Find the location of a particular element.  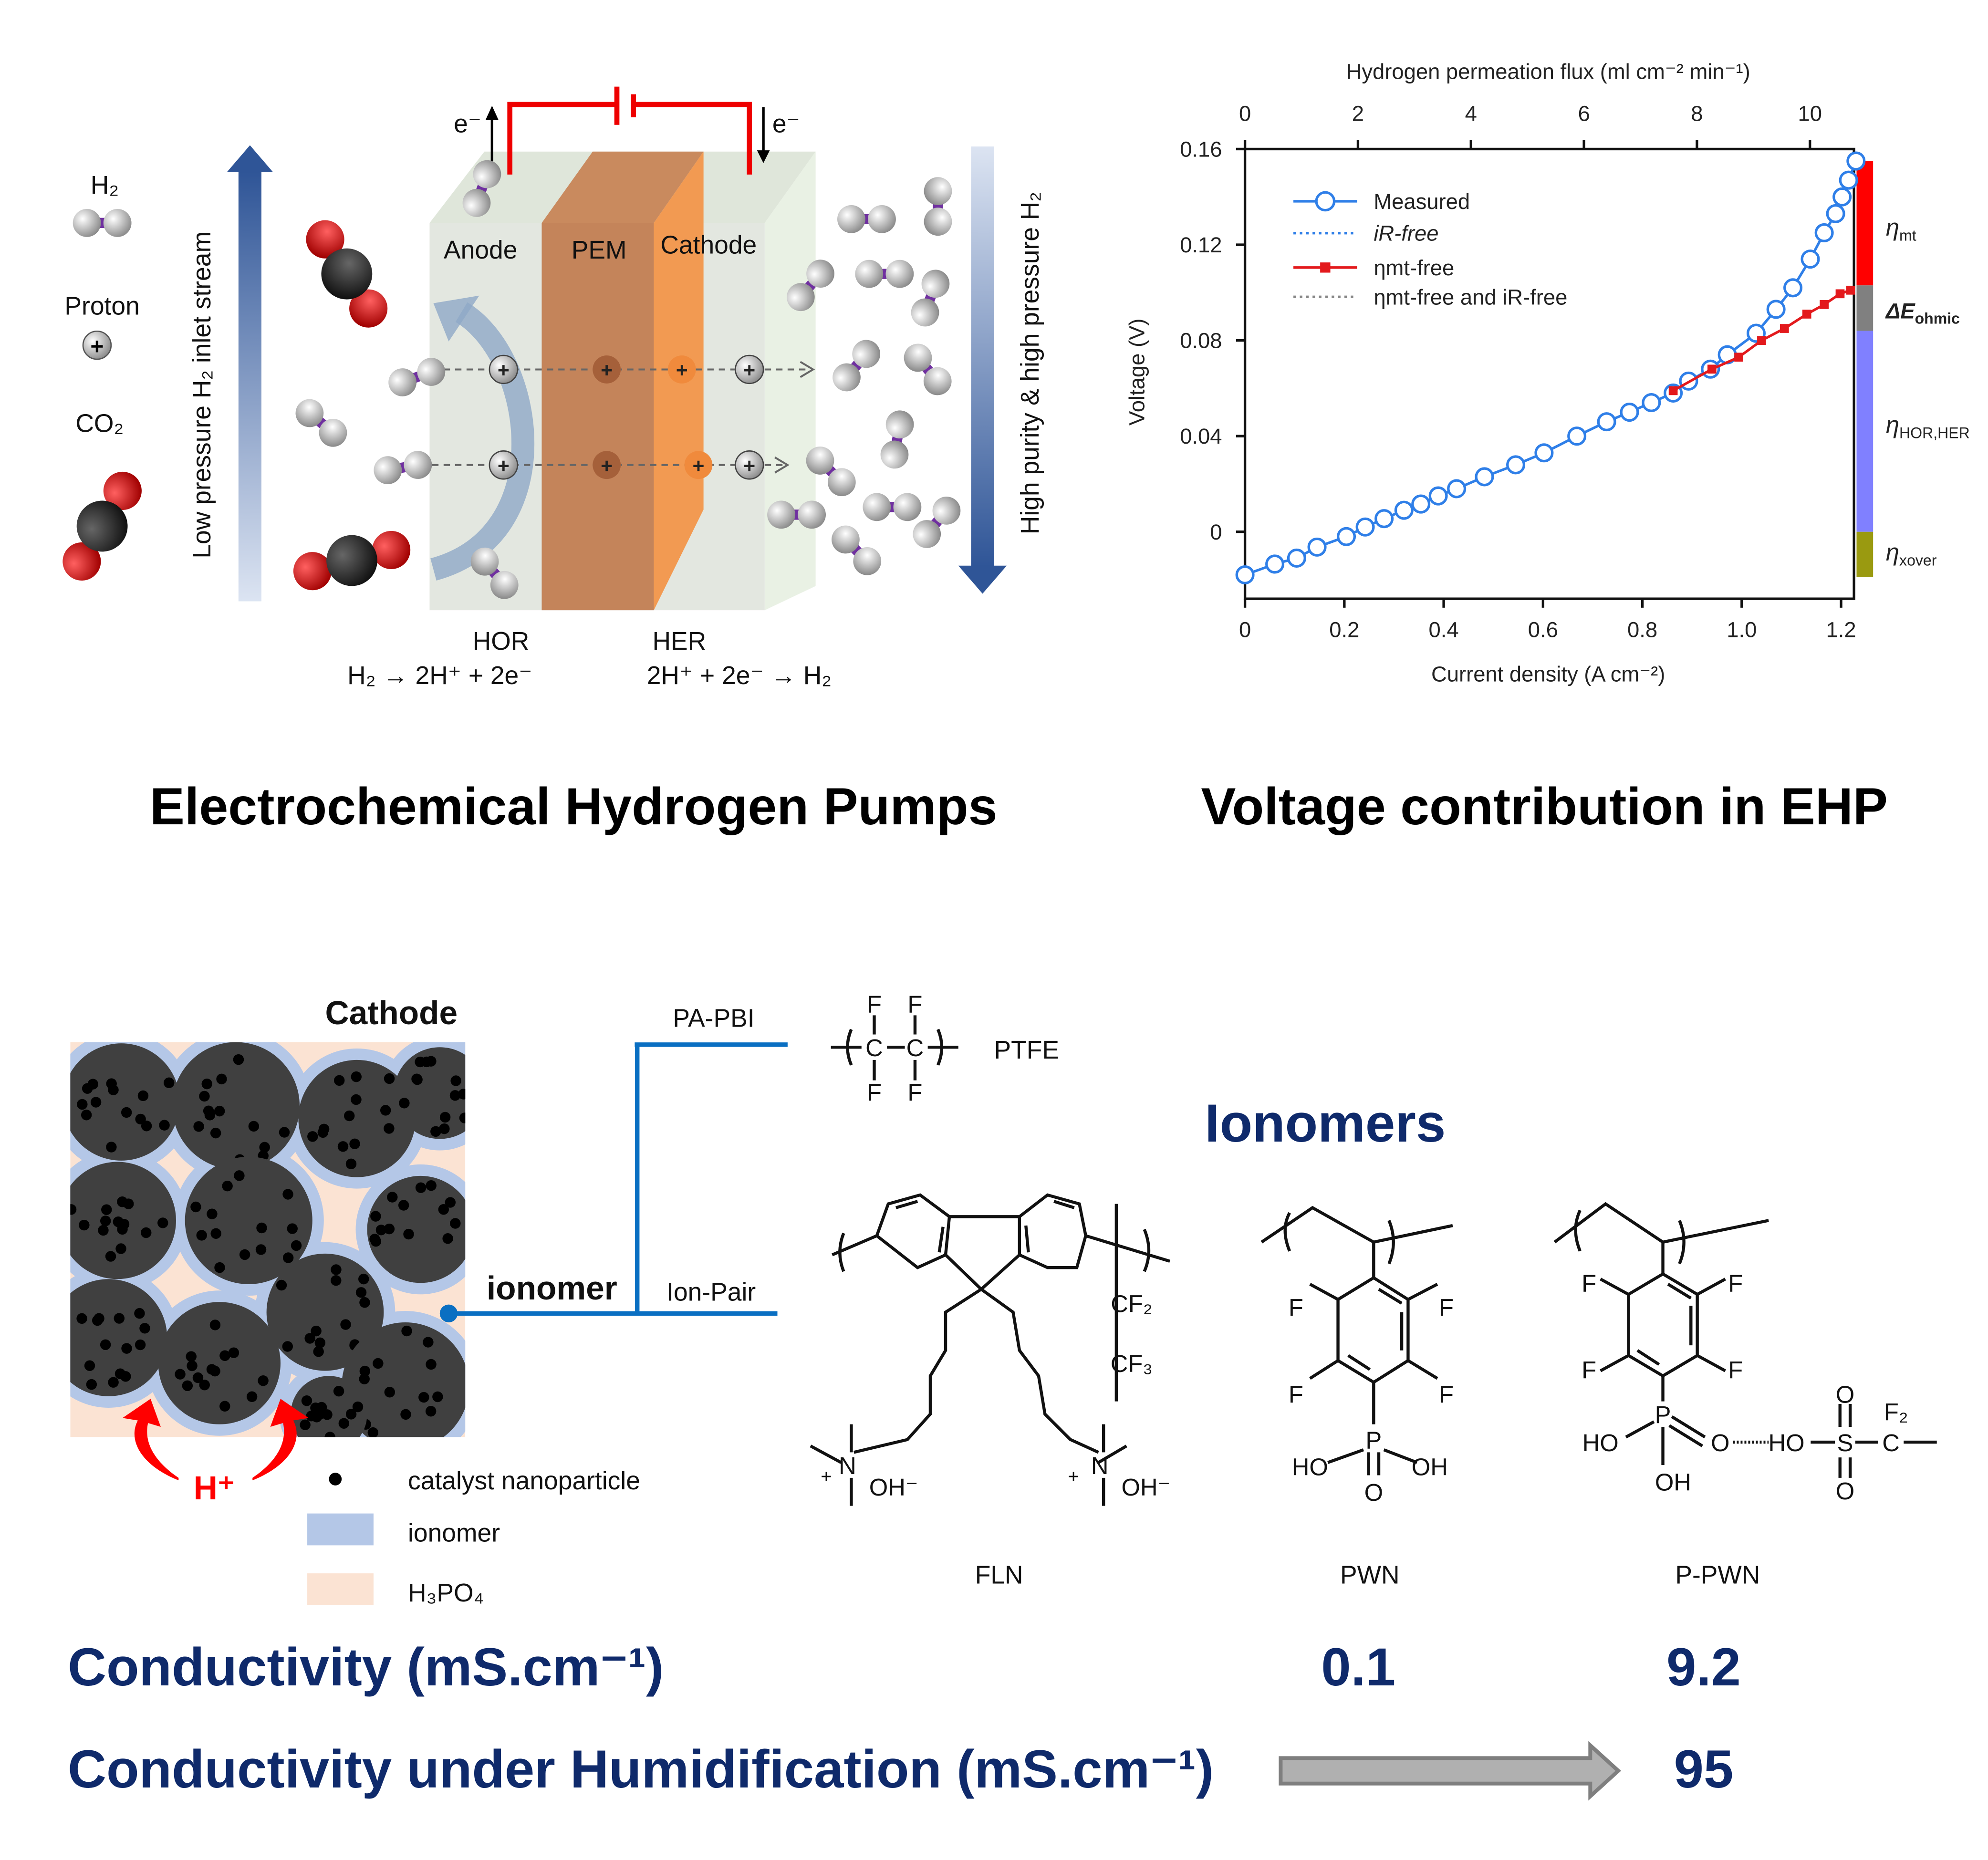

cathode-title: Cathode is located at coordinates (391, 1012).